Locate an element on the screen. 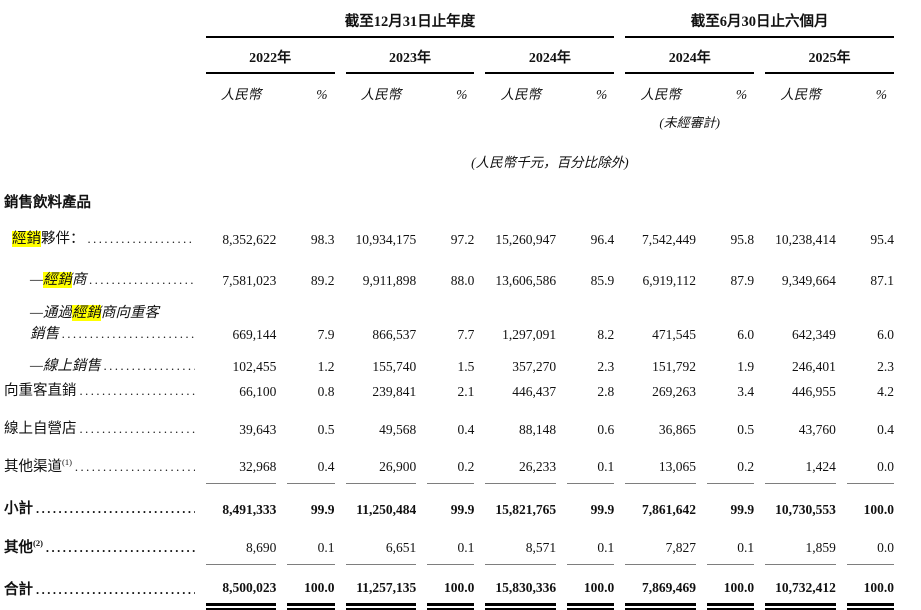 The image size is (921, 610). value-cell: 10,238,414 is located at coordinates (805, 239).